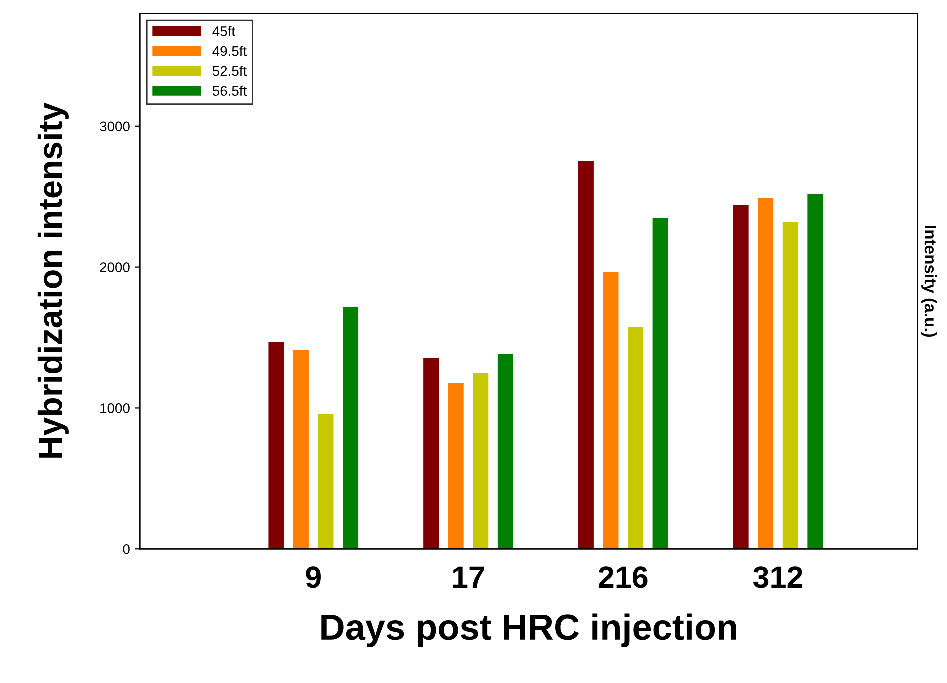  What do you see at coordinates (468, 577) in the screenshot?
I see `x-tick-label: 17` at bounding box center [468, 577].